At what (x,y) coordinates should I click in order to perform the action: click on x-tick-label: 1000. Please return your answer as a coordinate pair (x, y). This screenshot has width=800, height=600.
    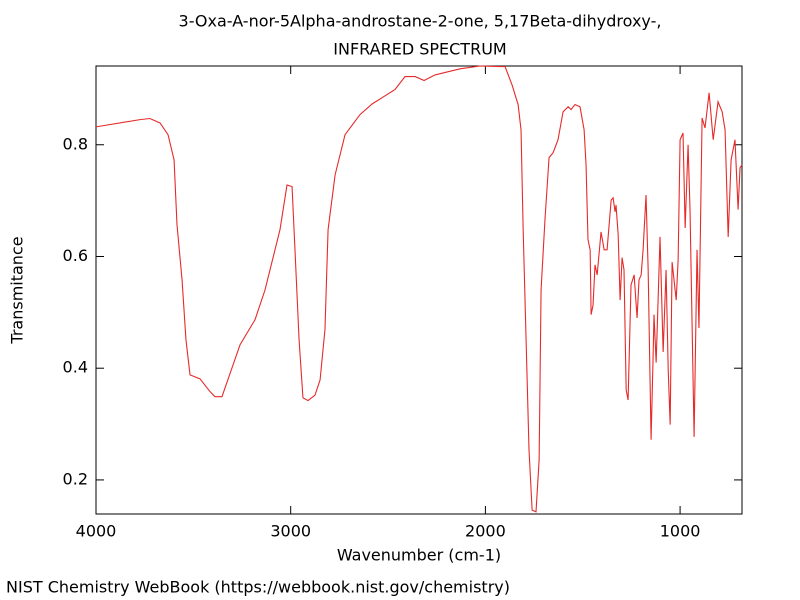
    Looking at the image, I should click on (680, 531).